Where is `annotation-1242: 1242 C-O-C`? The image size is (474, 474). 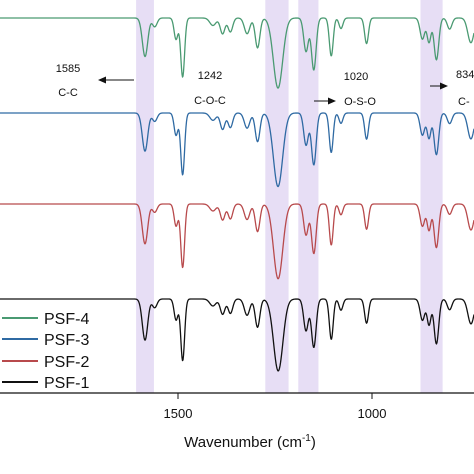 annotation-1242: 1242 C-O-C is located at coordinates (210, 88).